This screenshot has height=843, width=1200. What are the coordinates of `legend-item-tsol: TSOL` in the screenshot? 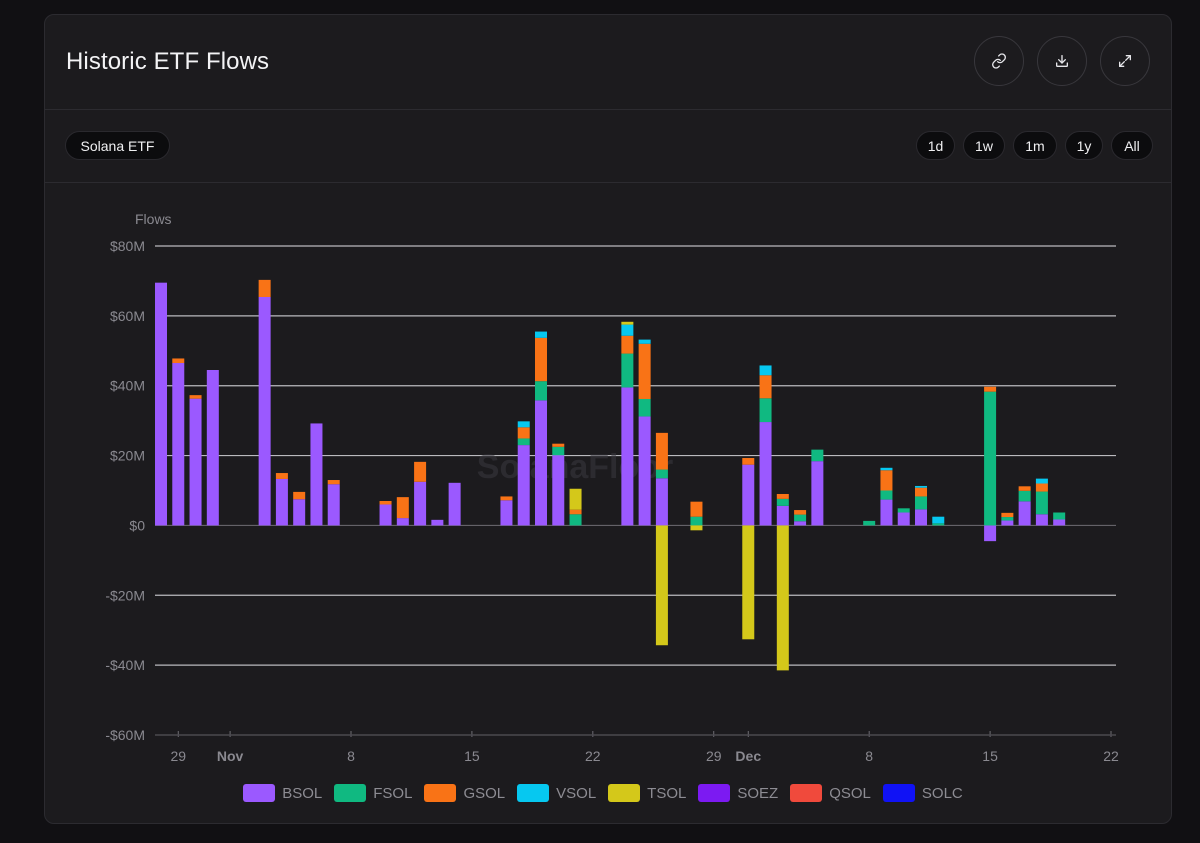 It's located at (647, 793).